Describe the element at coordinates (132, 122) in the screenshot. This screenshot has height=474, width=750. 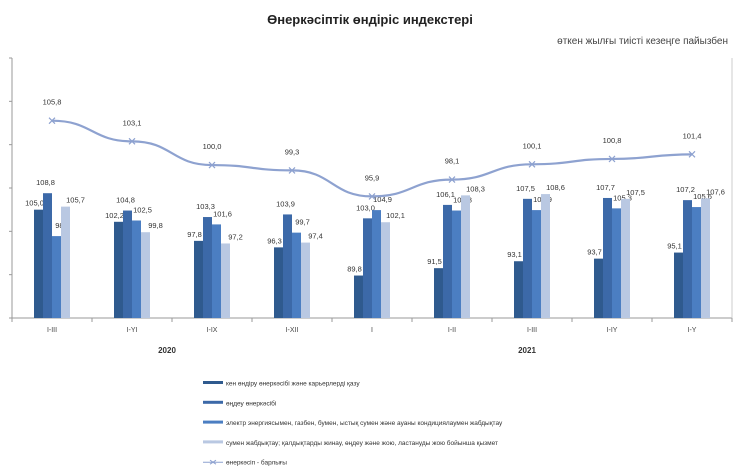
I see `line-data-label: 103,1` at that location.